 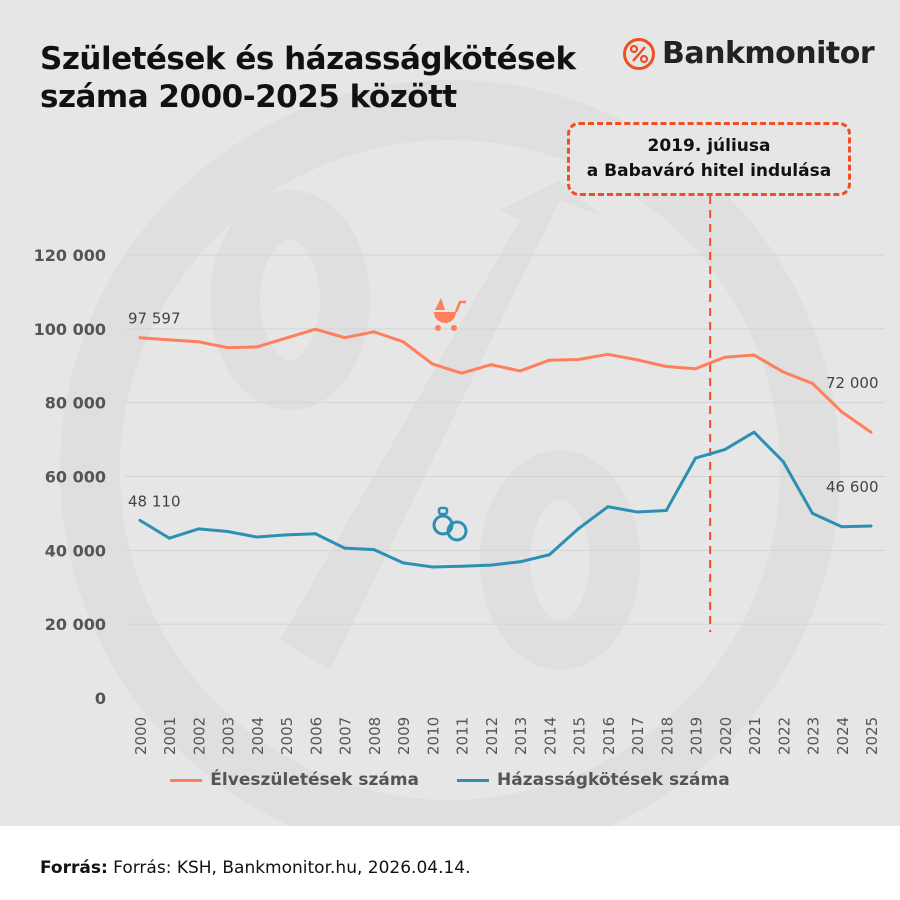 What do you see at coordinates (292, 868) in the screenshot?
I see `source-text: Forrás: KSH, Bankmonitor.hu, 2026.04.14.` at bounding box center [292, 868].